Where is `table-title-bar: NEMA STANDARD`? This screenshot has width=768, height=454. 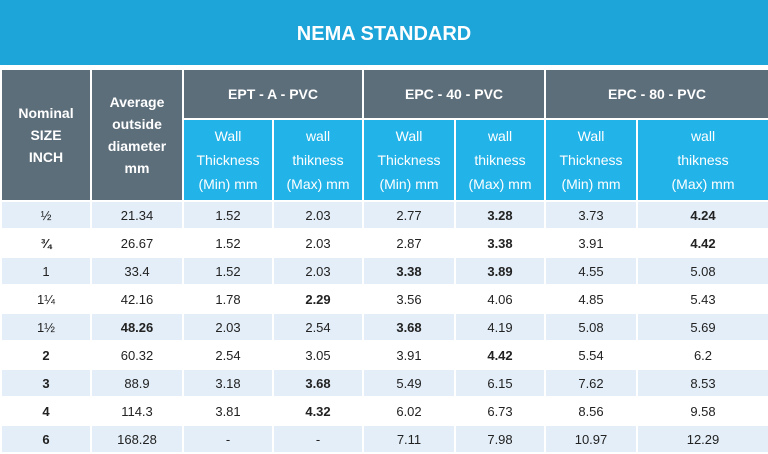 table-title-bar: NEMA STANDARD is located at coordinates (384, 34).